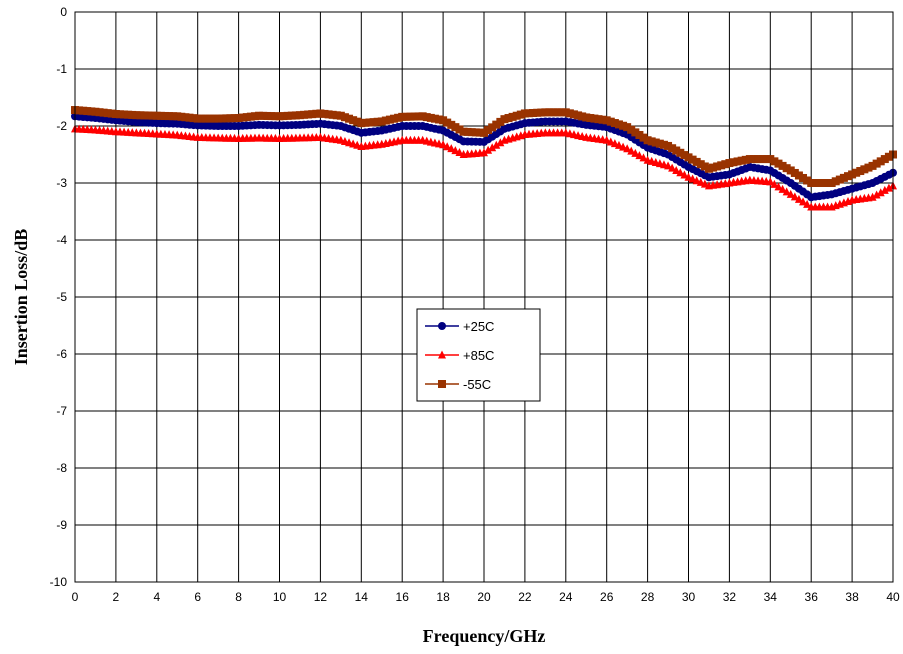 This screenshot has width=903, height=654. Describe the element at coordinates (648, 597) in the screenshot. I see `x-tick-label: 28` at that location.